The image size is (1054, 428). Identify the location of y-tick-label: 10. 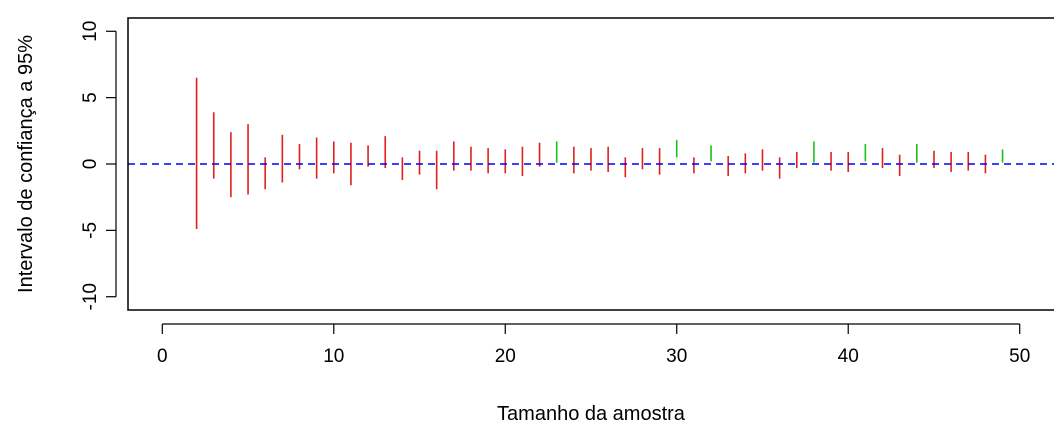
(90, 31).